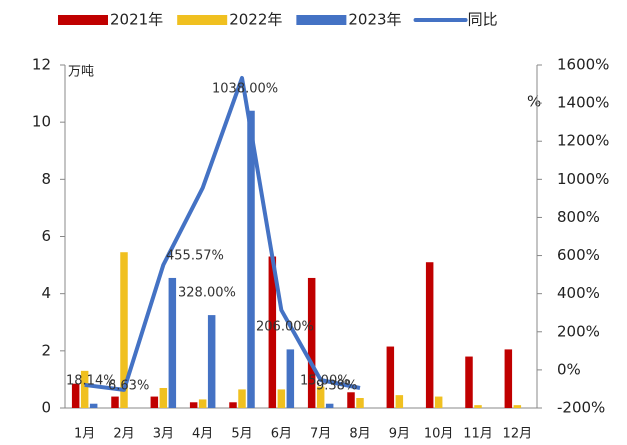  I want to click on y2-unit: %, so click(534, 102).